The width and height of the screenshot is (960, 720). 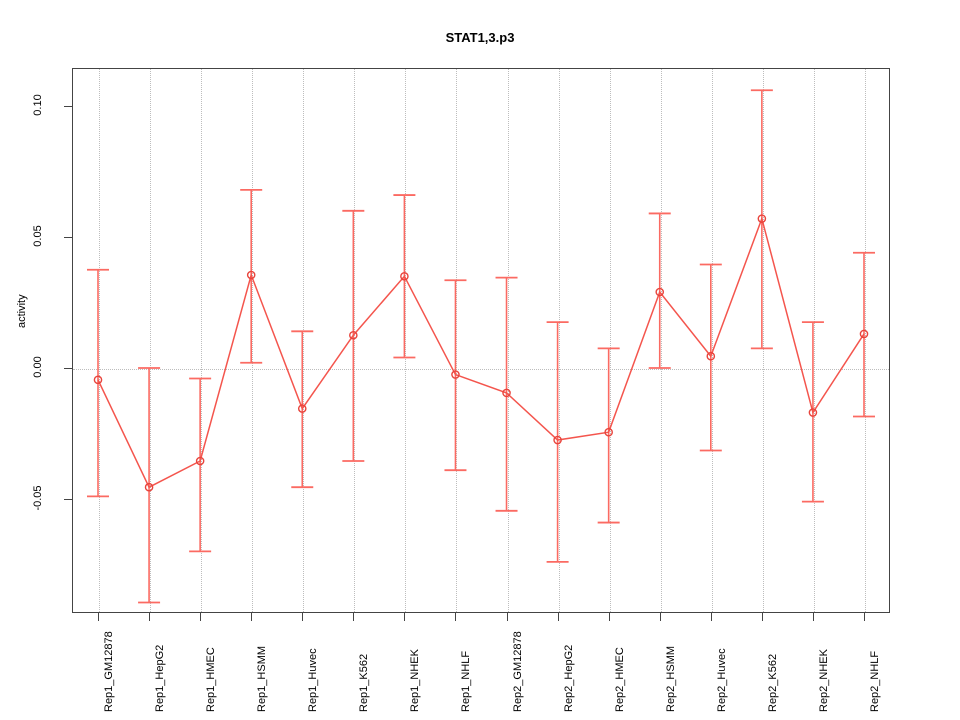 I want to click on x-axis-tick-label: Rep1_HepG2, so click(x=160, y=678).